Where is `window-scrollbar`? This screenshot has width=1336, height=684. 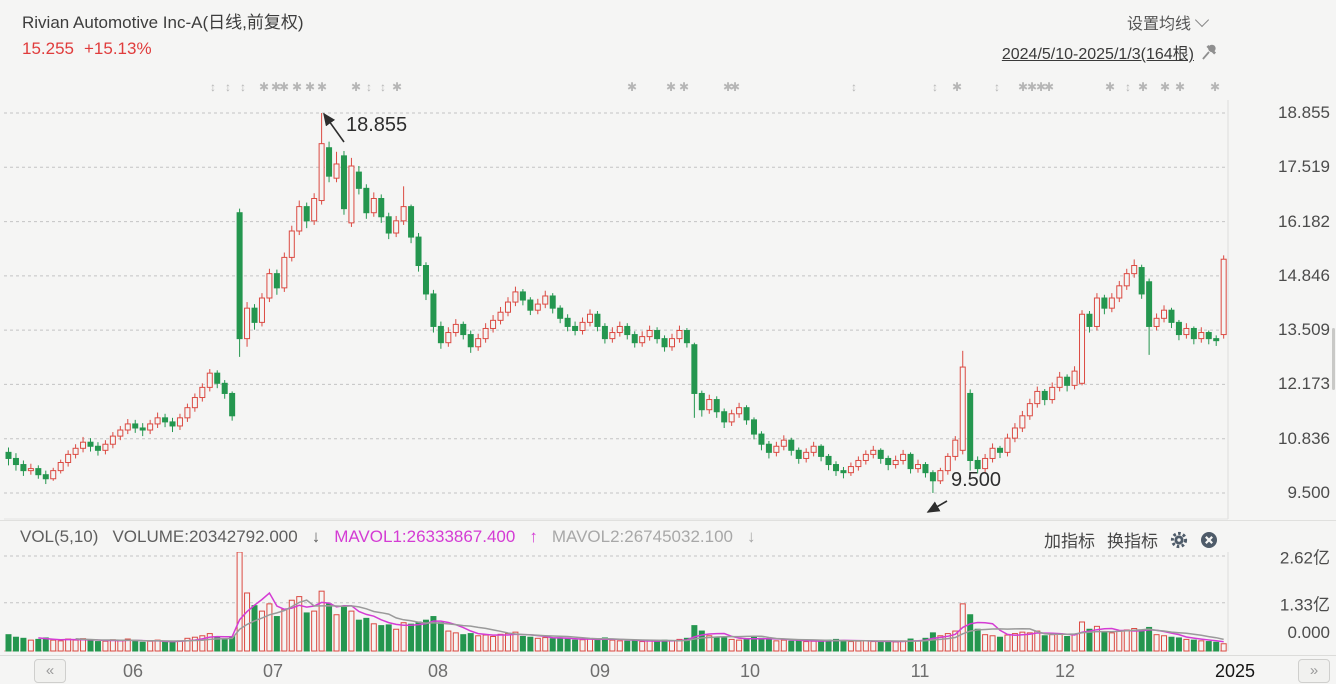 window-scrollbar is located at coordinates (1333, 359).